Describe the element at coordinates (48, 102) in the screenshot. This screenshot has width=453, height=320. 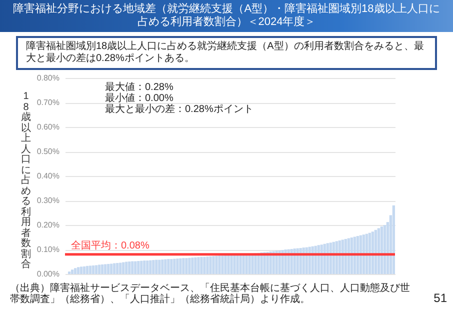
I see `y-tick-label: 0.70%` at that location.